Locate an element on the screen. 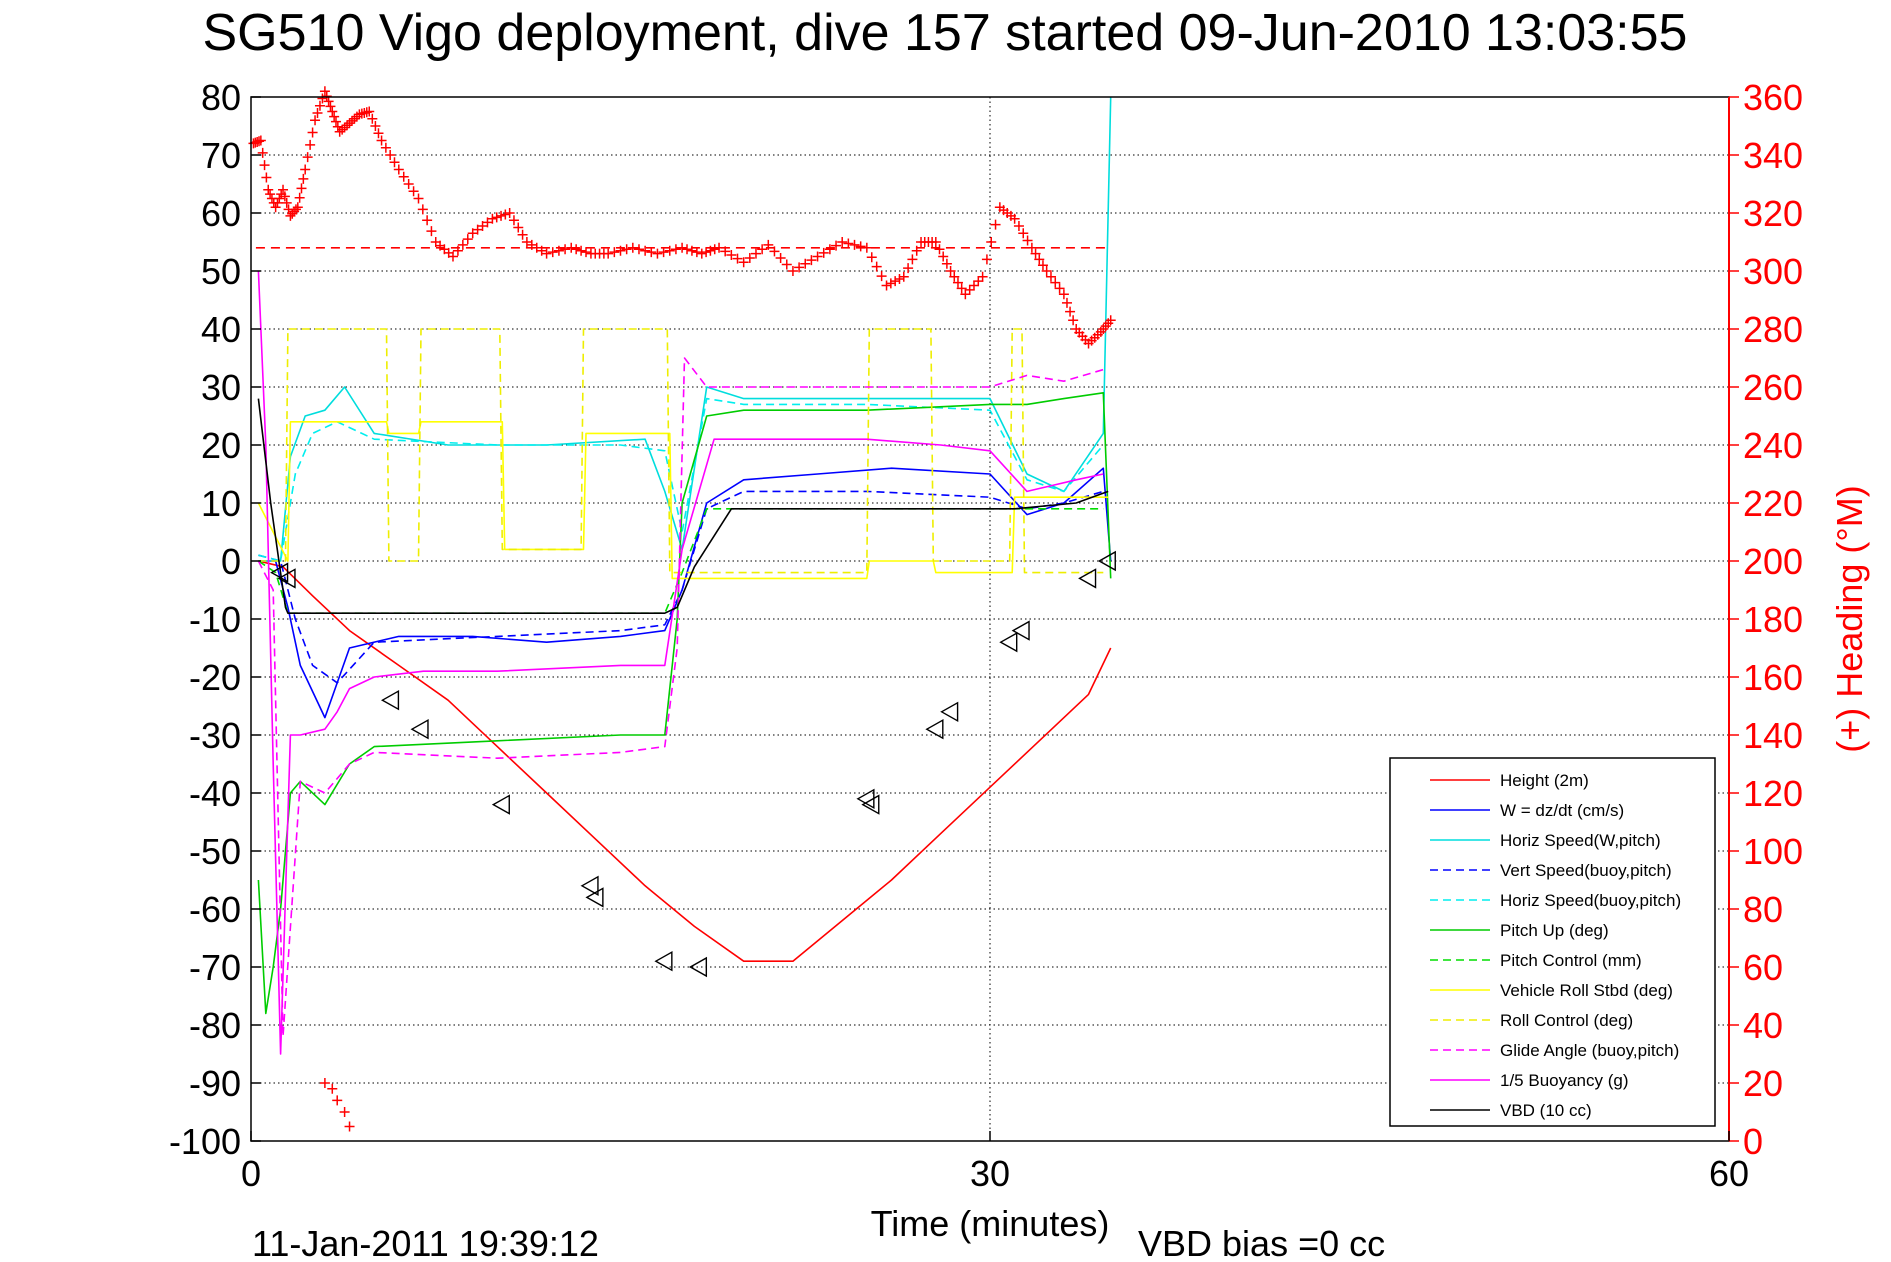 Image resolution: width=1891 pixels, height=1262 pixels. y-tick-label: -100 is located at coordinates (205, 1141).